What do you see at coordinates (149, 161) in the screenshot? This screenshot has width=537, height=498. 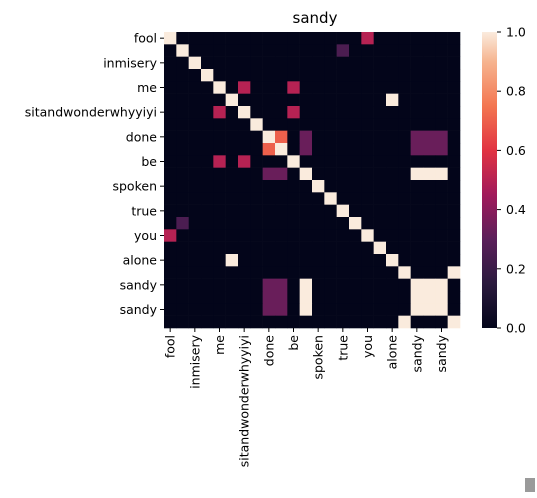 I see `y-tick-label: be` at bounding box center [149, 161].